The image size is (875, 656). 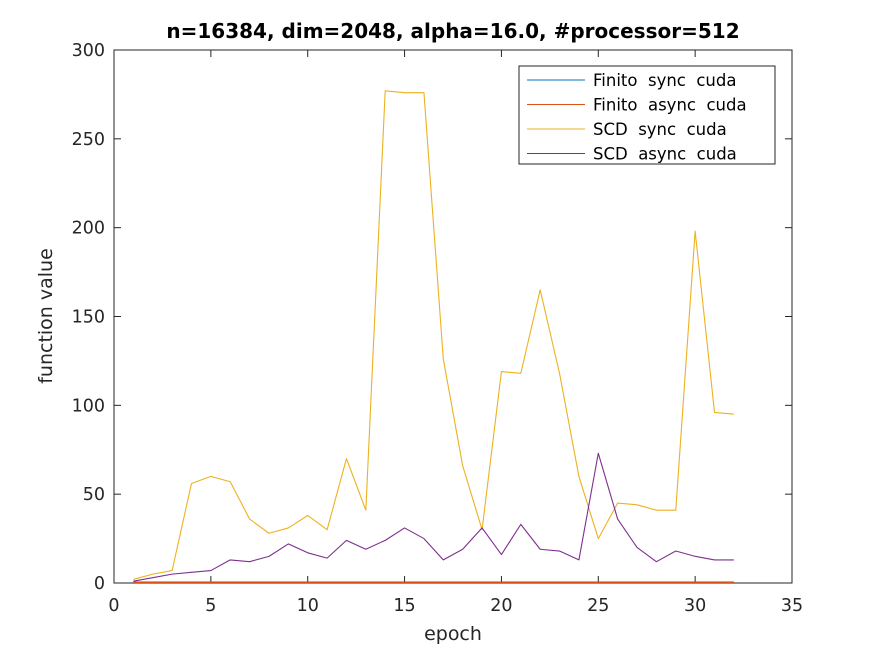 I want to click on legend-label: SCD async cuda, so click(x=665, y=154).